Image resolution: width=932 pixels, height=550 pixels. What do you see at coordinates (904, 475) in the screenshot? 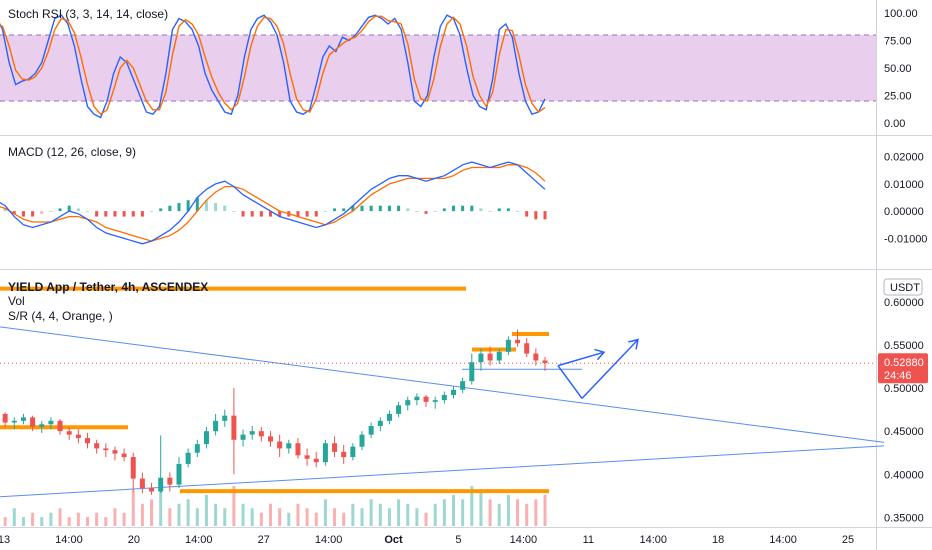
I see `price-y-tick: 0.40000` at bounding box center [904, 475].